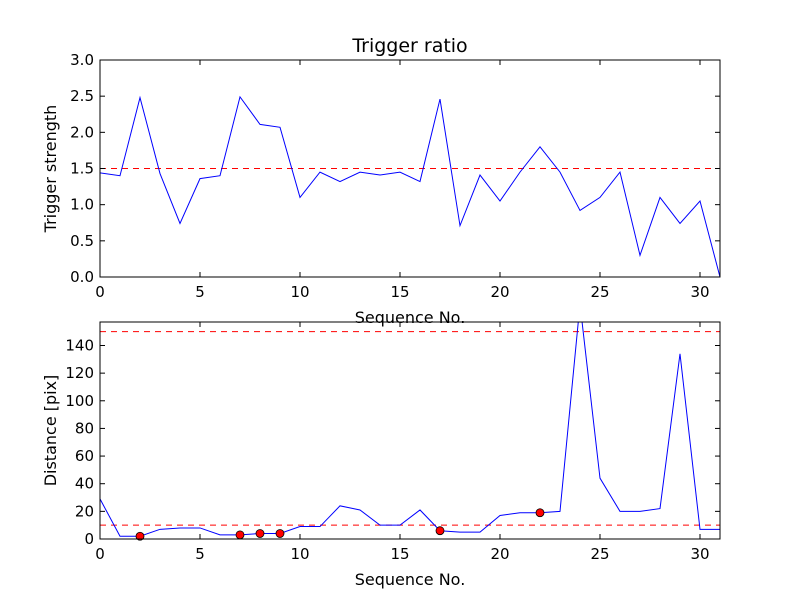  Describe the element at coordinates (82, 132) in the screenshot. I see `y-tick-label: 2.0` at that location.